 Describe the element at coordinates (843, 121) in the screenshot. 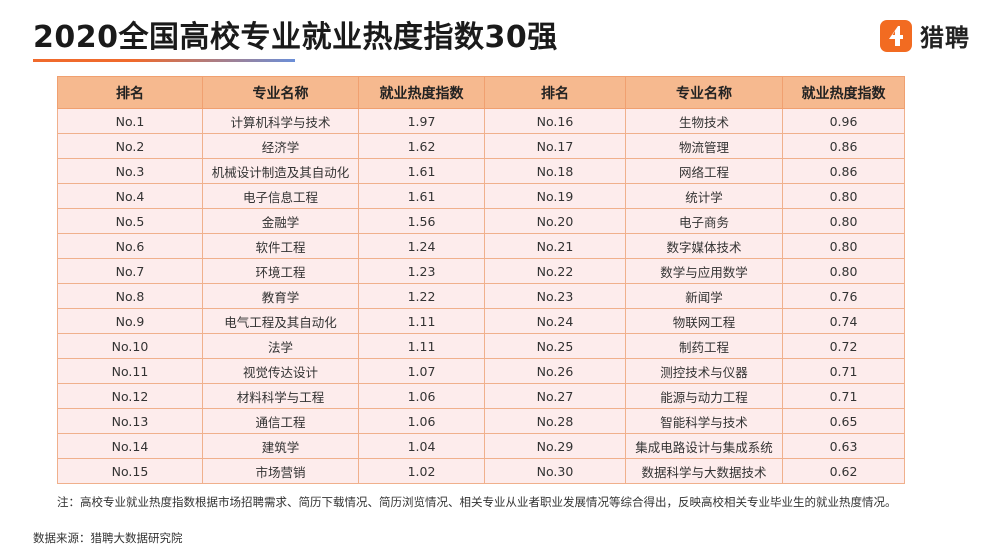

I see `index-cell: 0.96` at that location.